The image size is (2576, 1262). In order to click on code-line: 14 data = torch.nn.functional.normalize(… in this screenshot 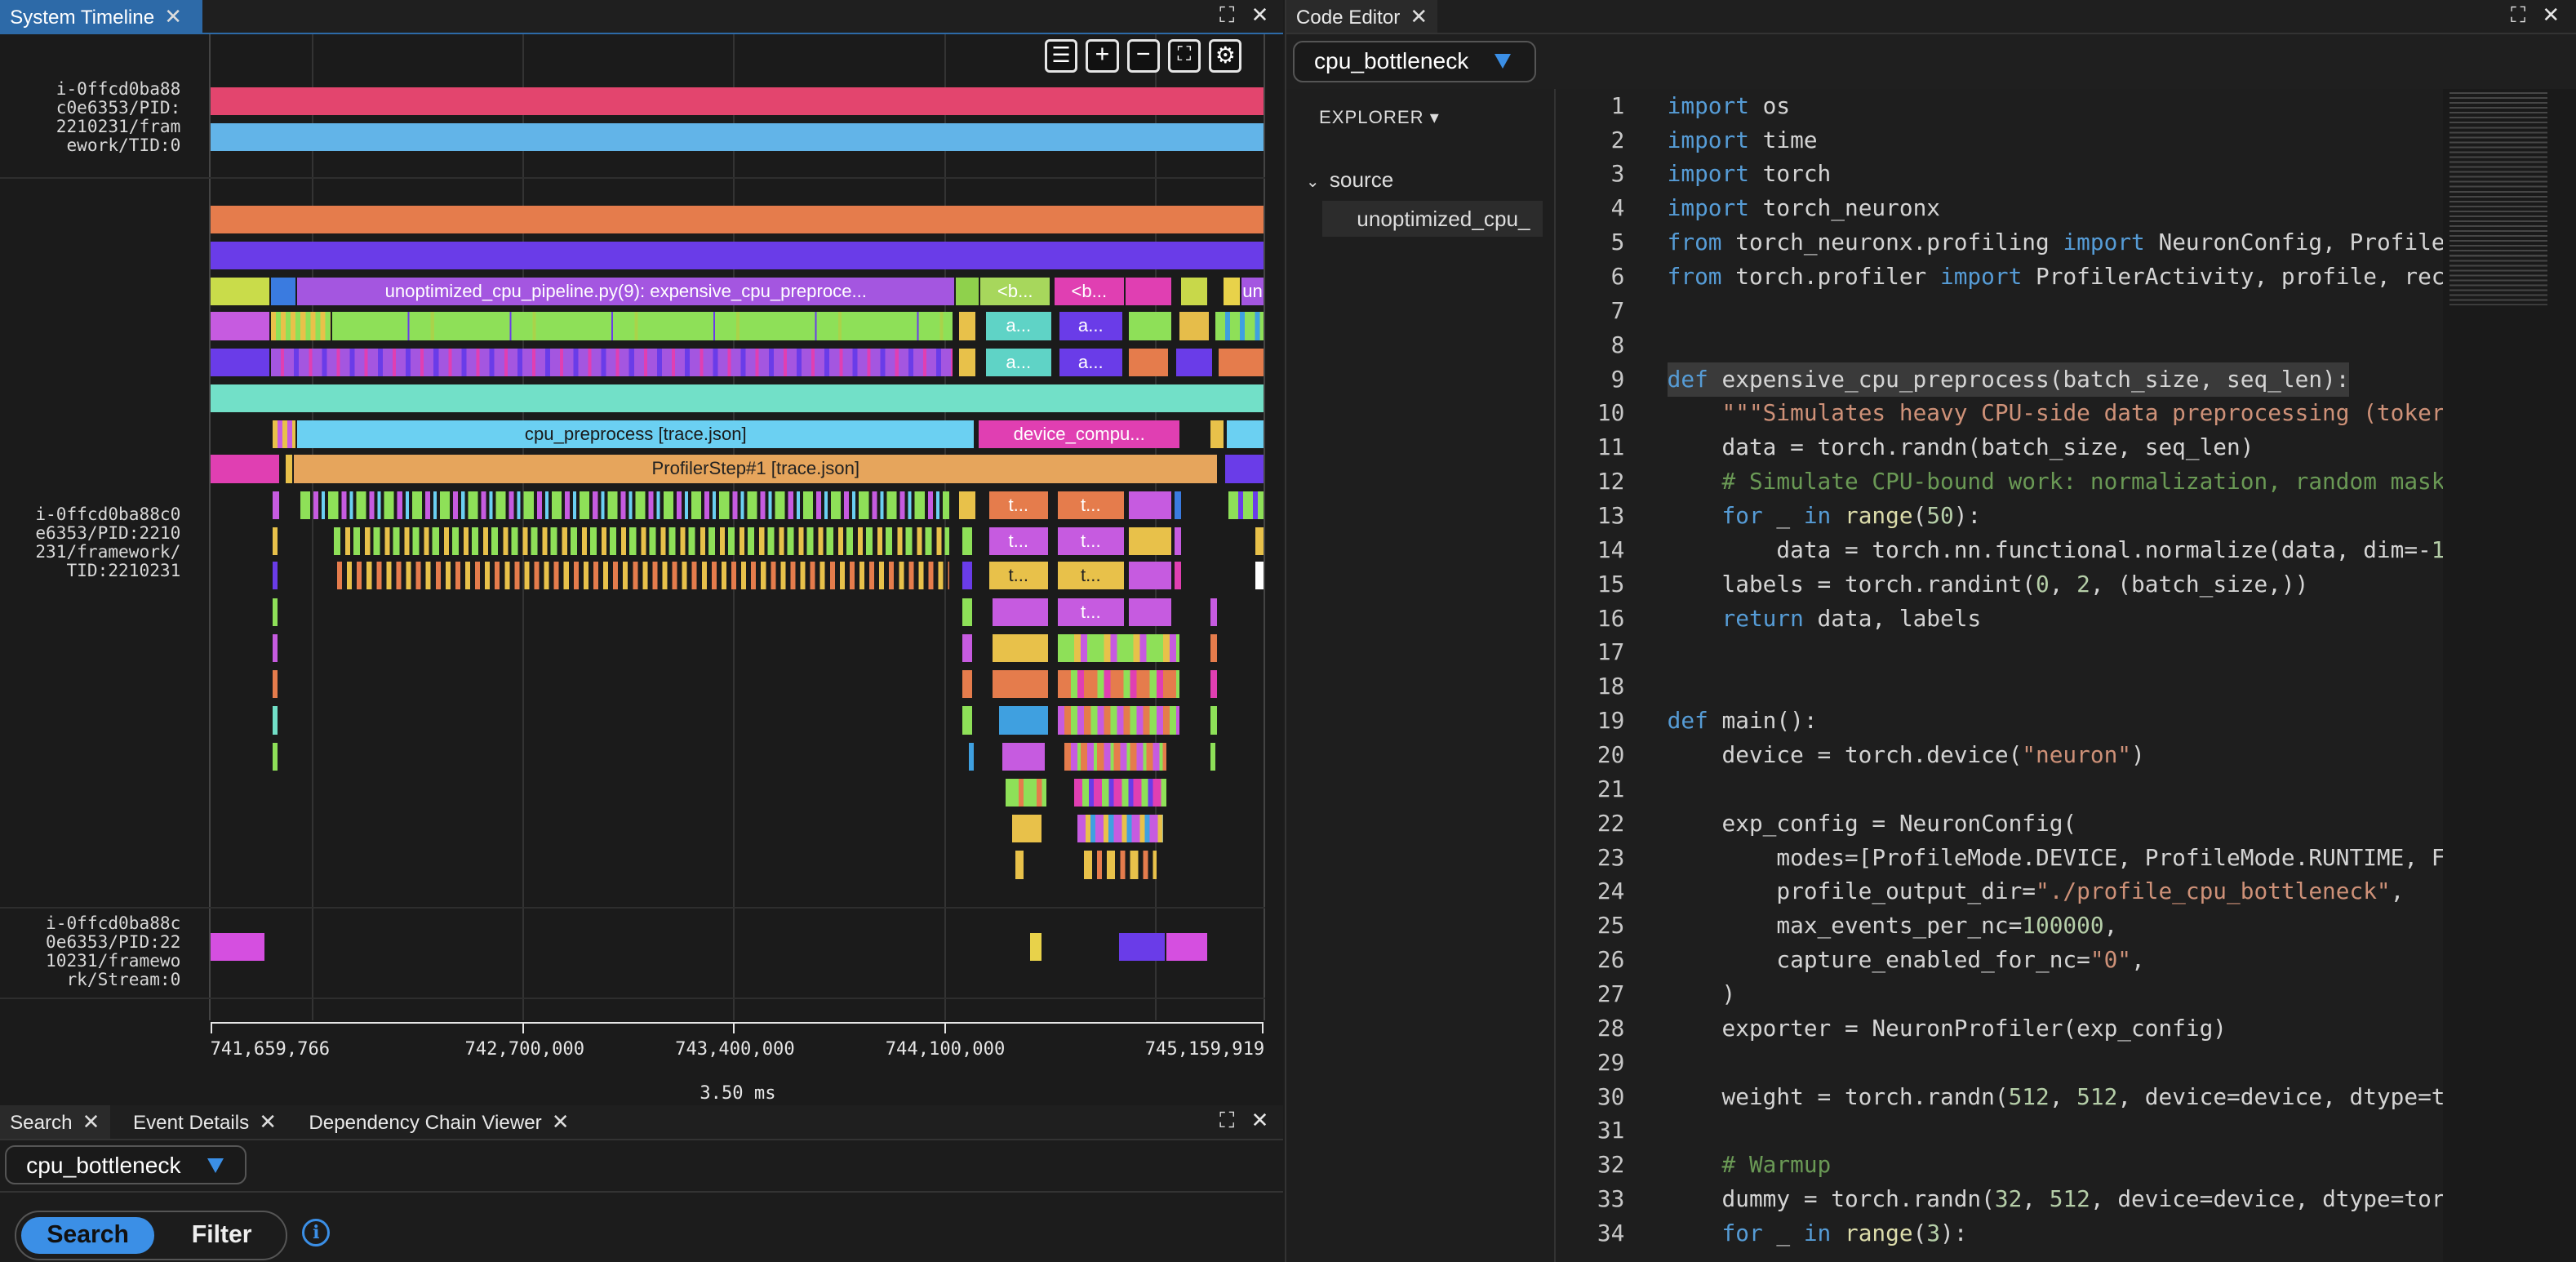, I will do `click(1999, 550)`.